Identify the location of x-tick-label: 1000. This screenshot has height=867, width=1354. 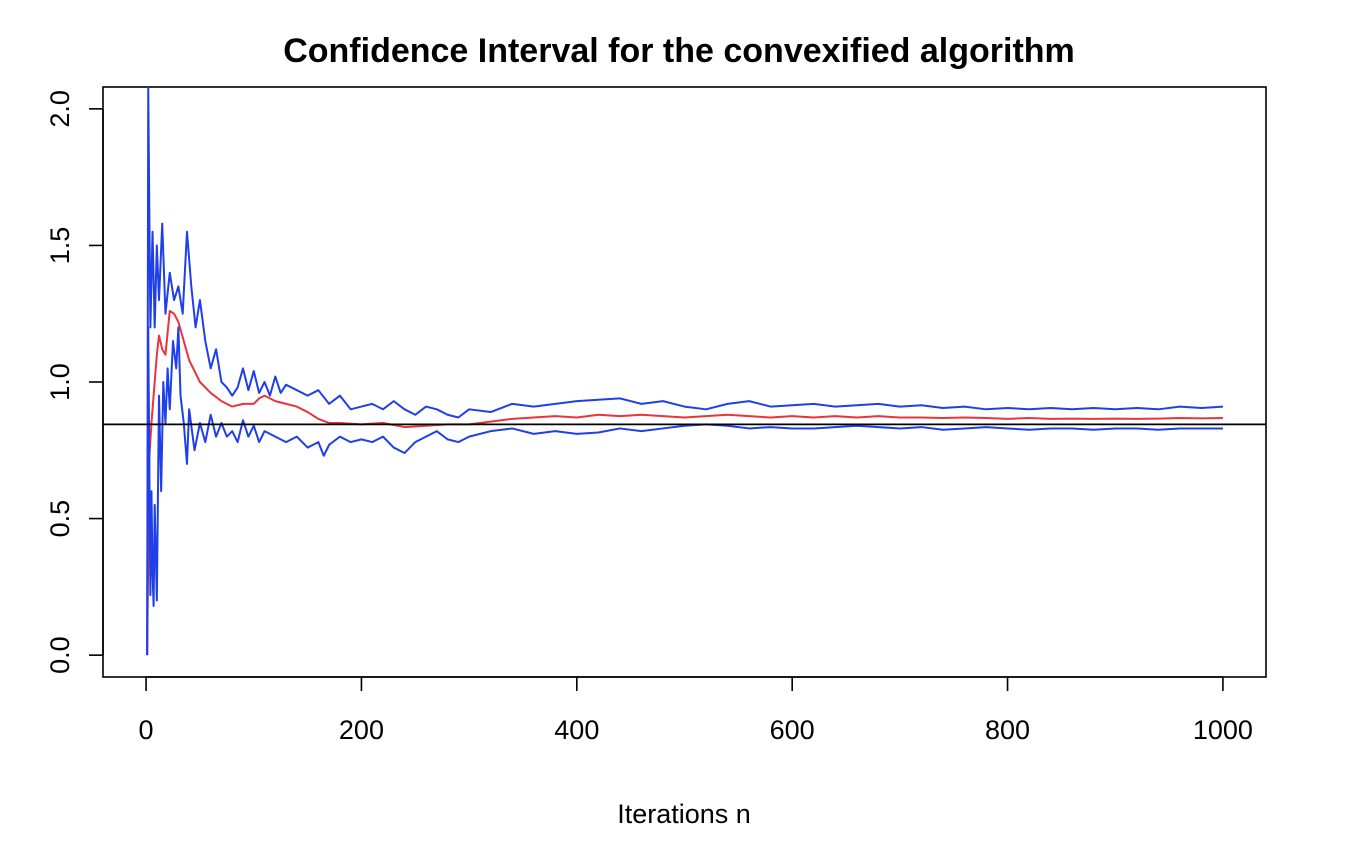
(1223, 730).